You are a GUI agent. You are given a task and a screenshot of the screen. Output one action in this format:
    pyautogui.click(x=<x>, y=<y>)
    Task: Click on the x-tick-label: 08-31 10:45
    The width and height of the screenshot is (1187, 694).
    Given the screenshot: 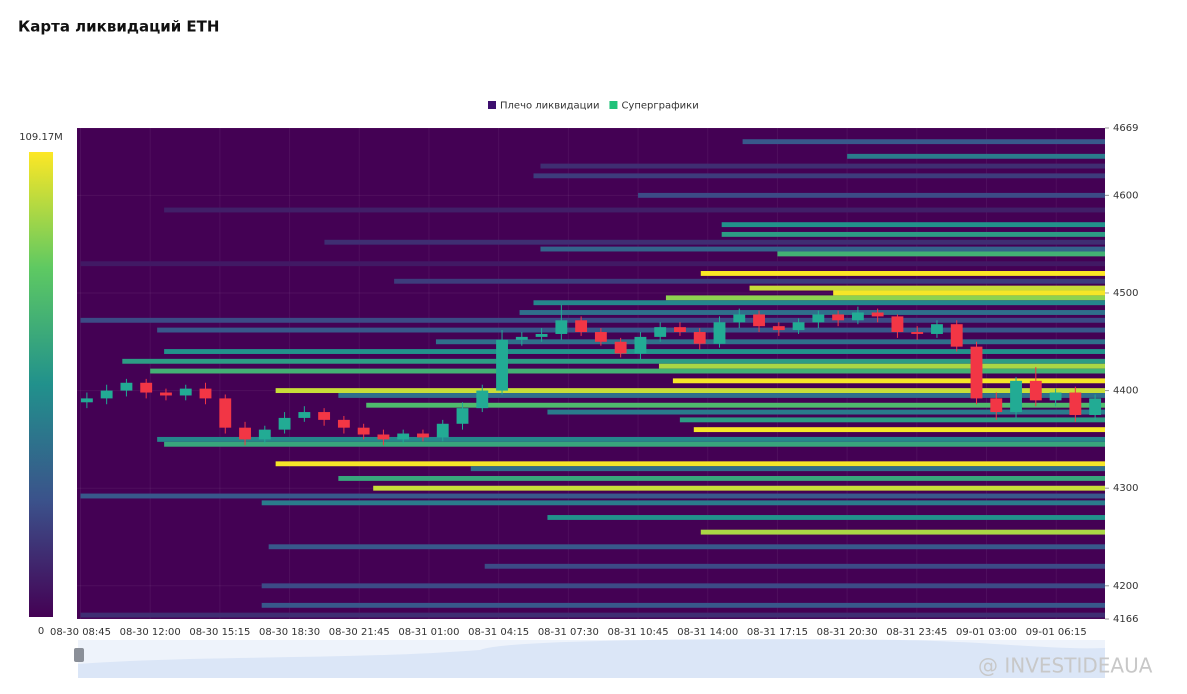 What is the action you would take?
    pyautogui.click(x=638, y=632)
    